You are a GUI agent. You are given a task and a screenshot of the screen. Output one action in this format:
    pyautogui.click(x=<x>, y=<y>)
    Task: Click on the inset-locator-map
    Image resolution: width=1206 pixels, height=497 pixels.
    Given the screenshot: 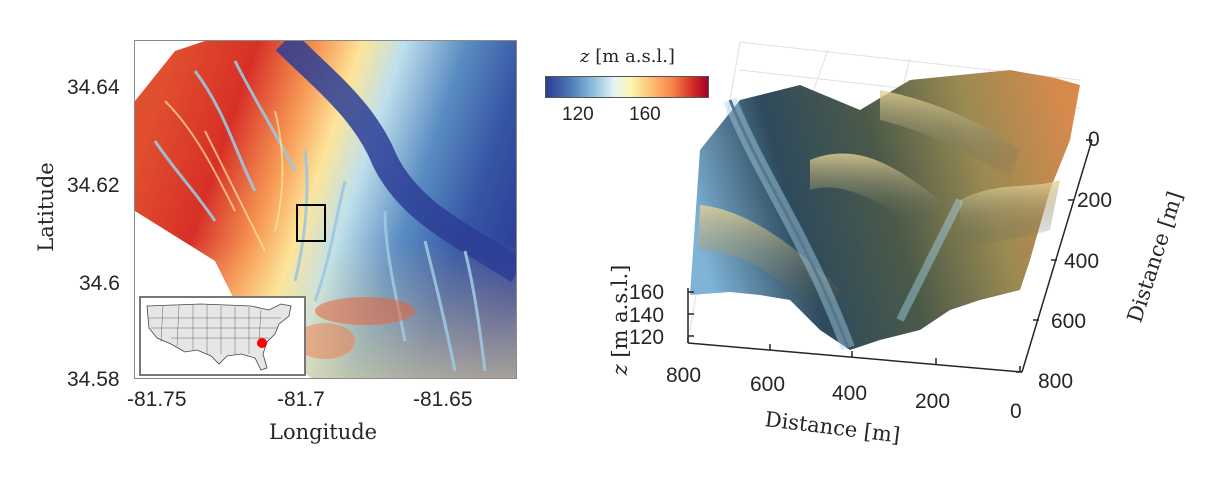 What is the action you would take?
    pyautogui.click(x=222, y=336)
    